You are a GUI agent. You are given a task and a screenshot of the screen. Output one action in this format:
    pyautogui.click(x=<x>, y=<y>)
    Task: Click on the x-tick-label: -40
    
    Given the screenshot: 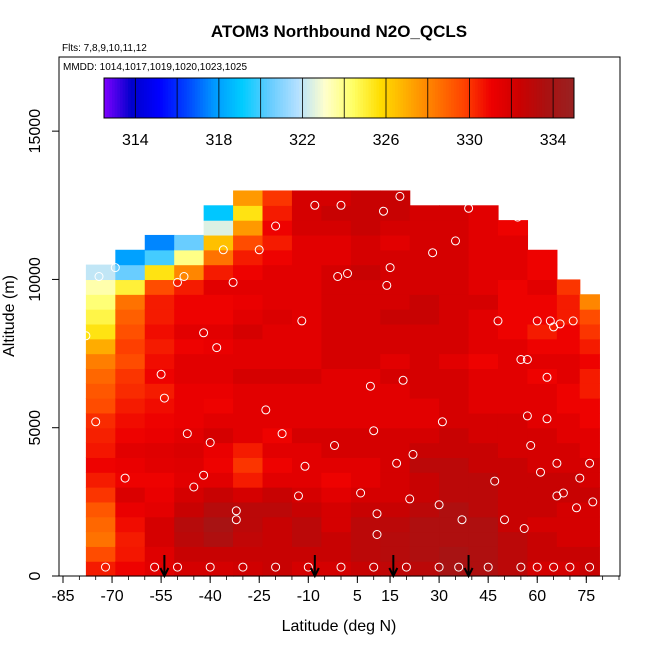 What is the action you would take?
    pyautogui.click(x=210, y=596)
    